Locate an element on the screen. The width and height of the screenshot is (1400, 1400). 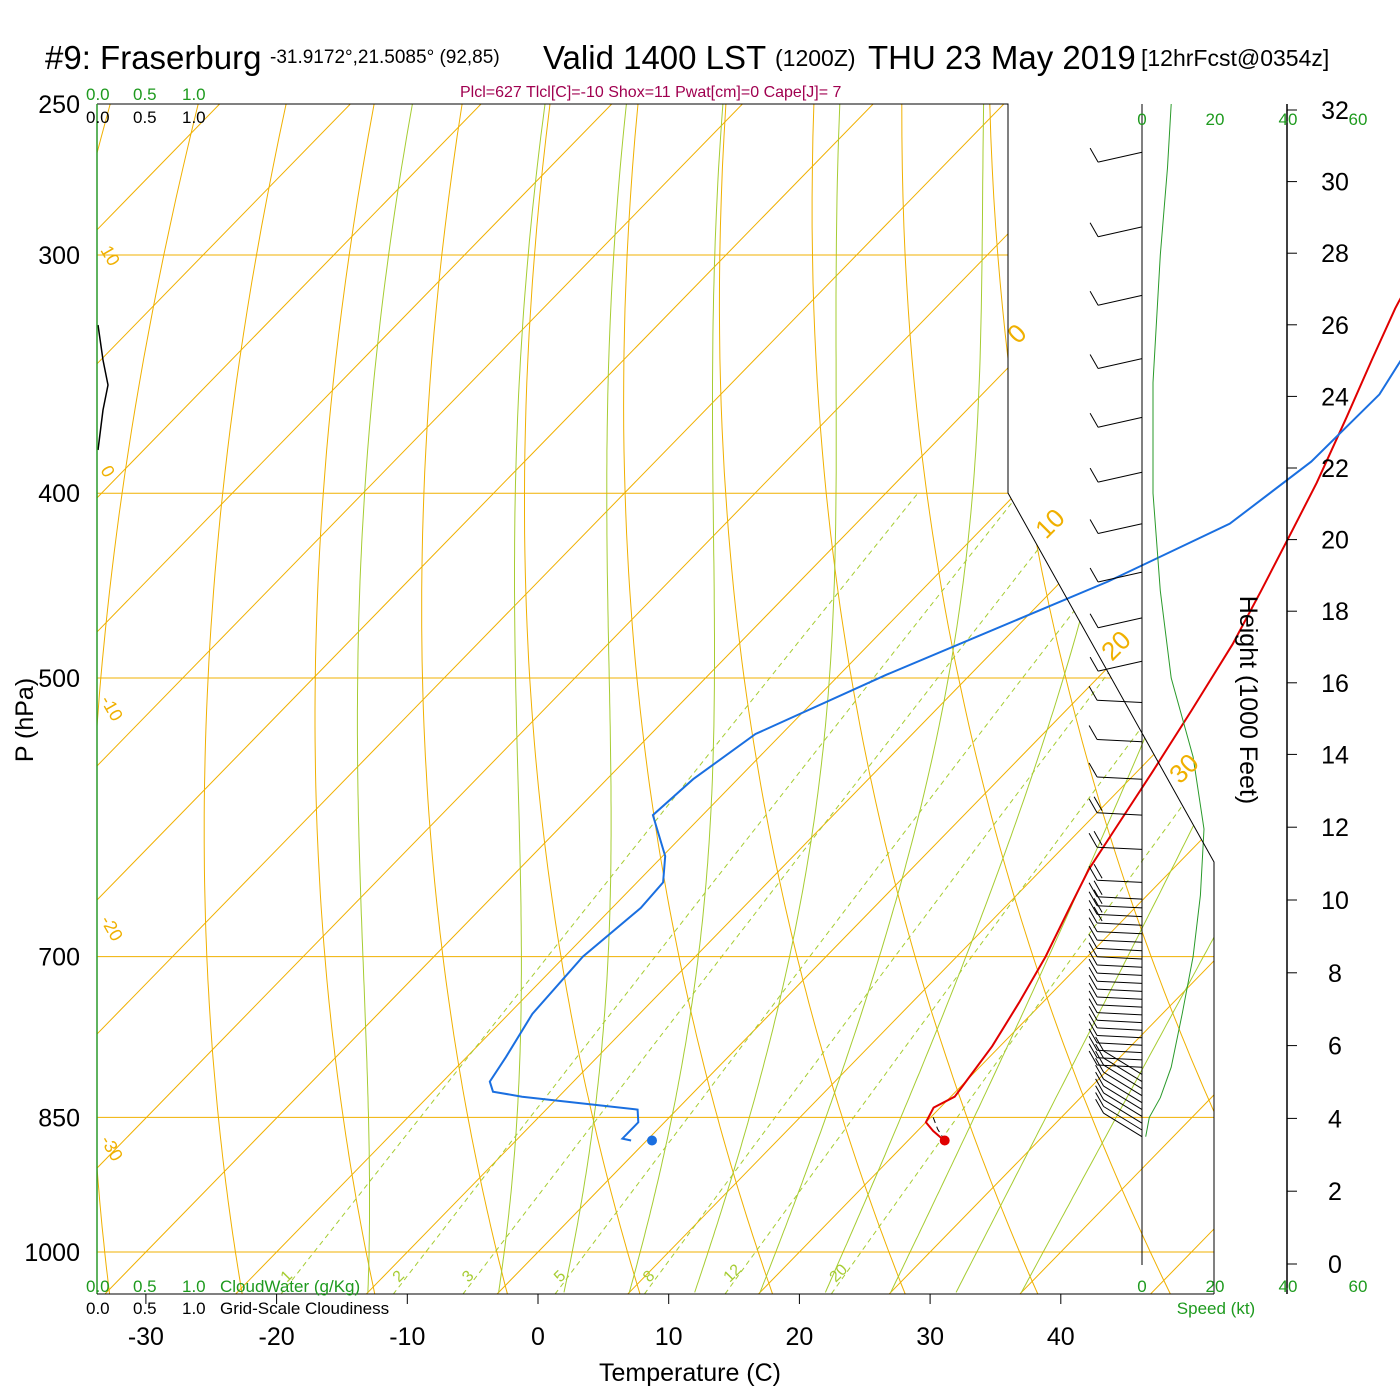
mixing-ratio-label-2: 2 is located at coordinates (399, 1276).